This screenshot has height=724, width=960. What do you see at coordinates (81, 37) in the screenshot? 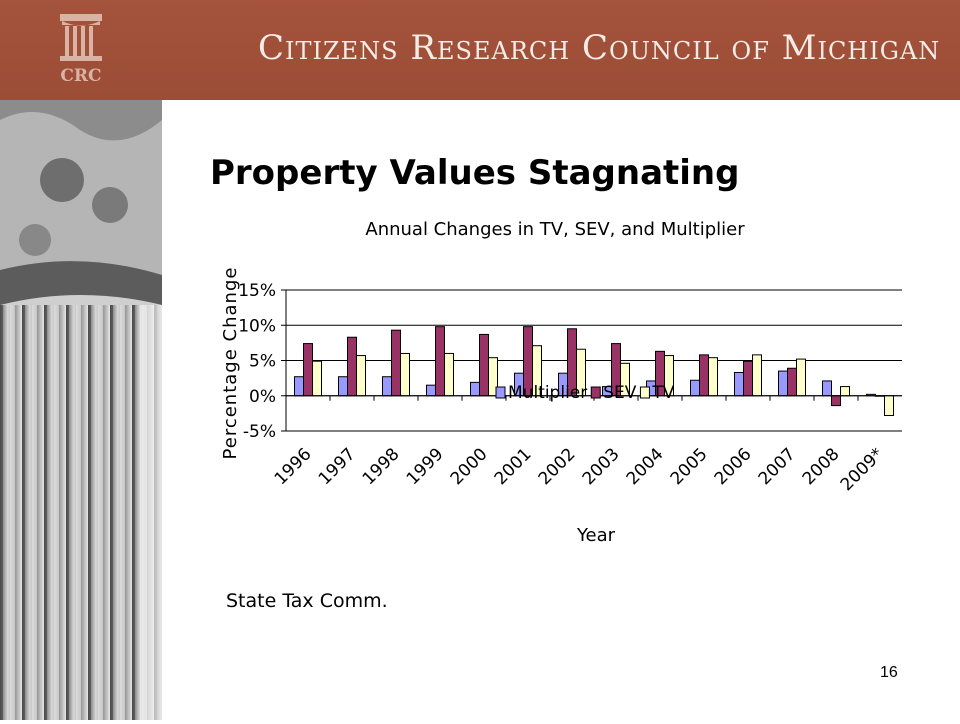
I see `column-logo-icon` at bounding box center [81, 37].